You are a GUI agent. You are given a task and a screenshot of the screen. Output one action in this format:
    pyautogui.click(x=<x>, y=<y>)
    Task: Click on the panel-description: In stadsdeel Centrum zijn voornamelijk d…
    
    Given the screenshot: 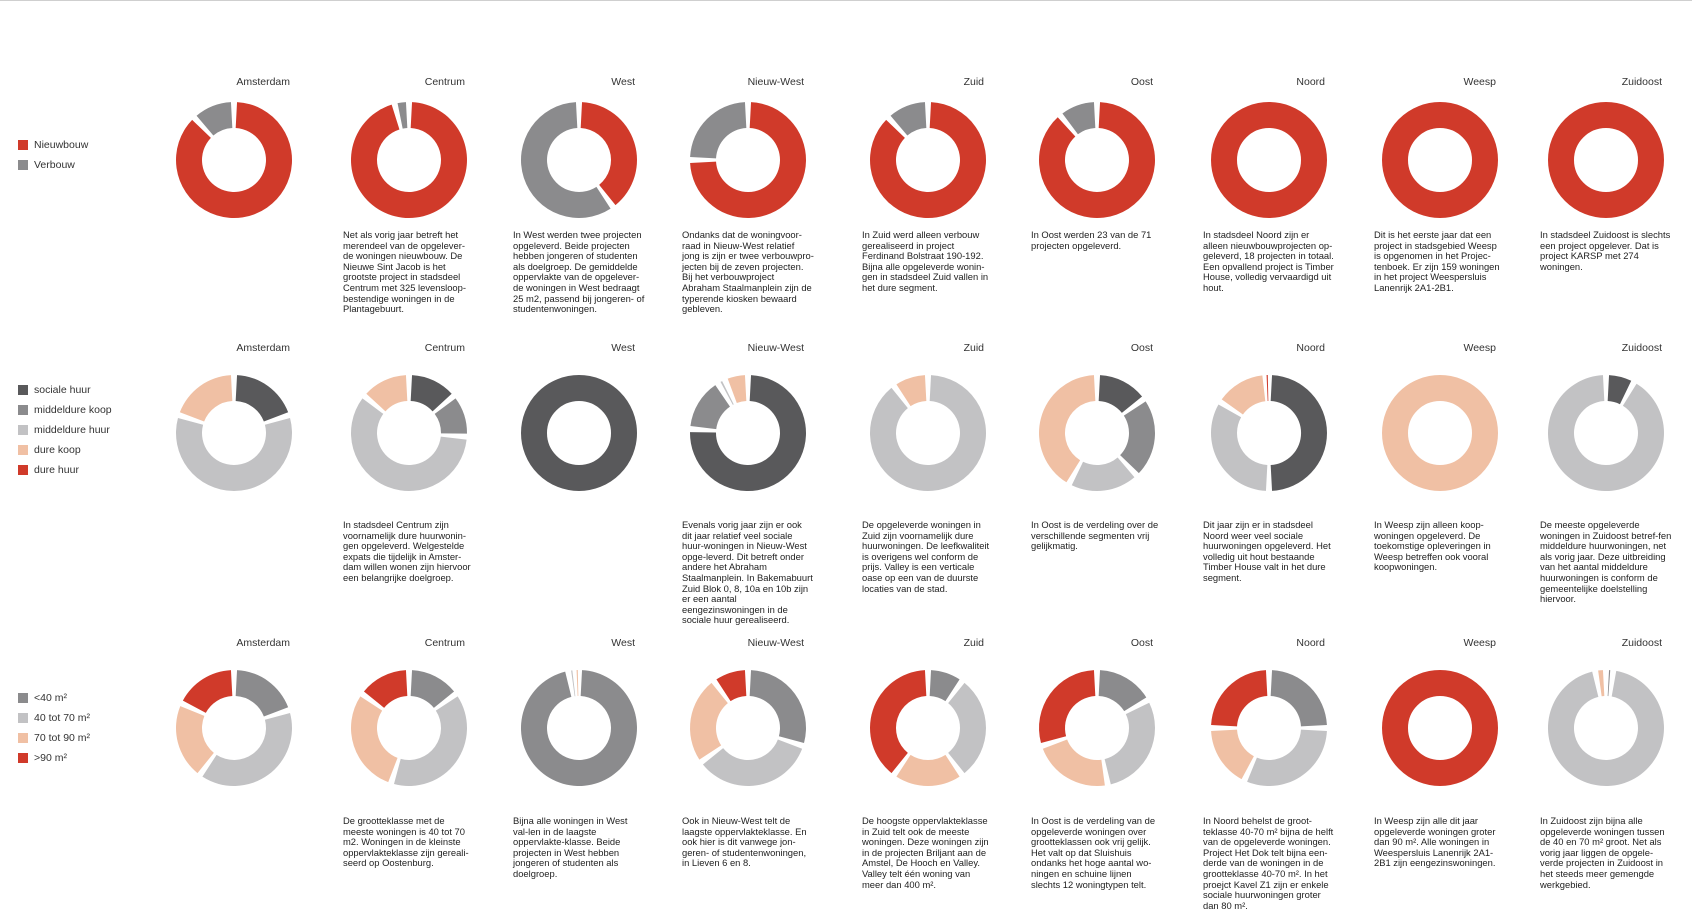 What is the action you would take?
    pyautogui.click(x=407, y=551)
    